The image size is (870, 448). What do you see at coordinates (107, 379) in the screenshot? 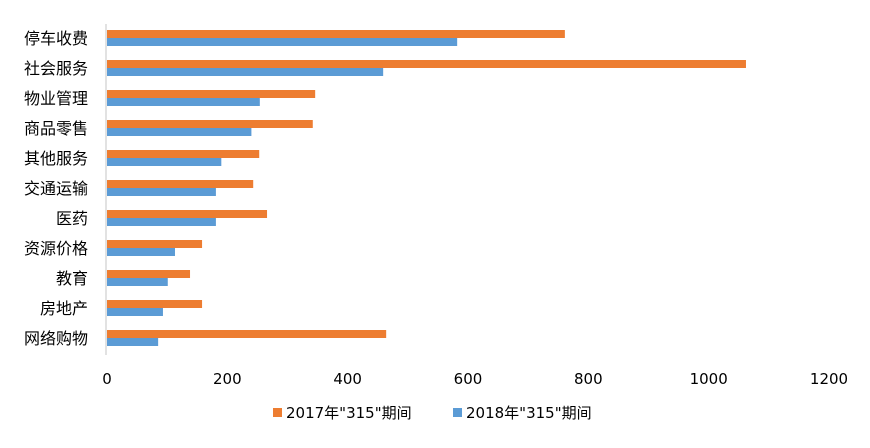
I see `x-tick-label: 0` at bounding box center [107, 379].